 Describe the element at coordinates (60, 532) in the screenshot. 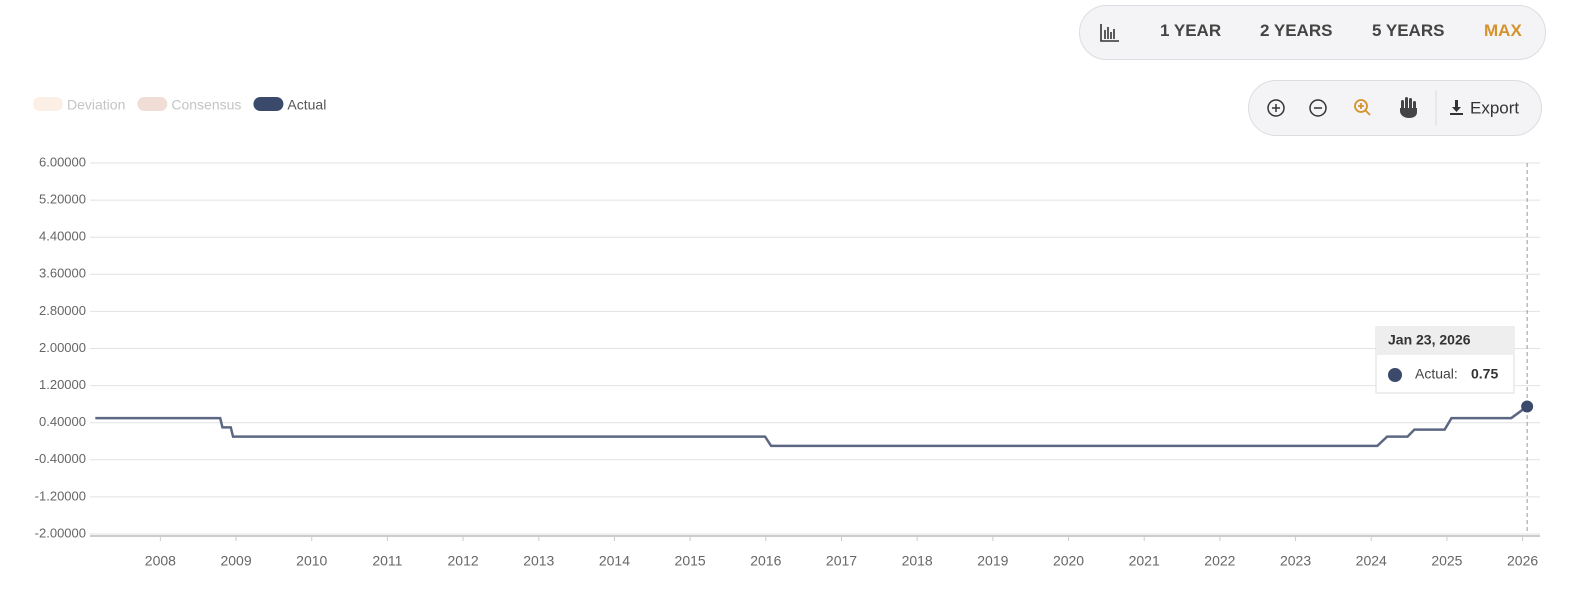

I see `y-tick-label: -2.00000` at that location.